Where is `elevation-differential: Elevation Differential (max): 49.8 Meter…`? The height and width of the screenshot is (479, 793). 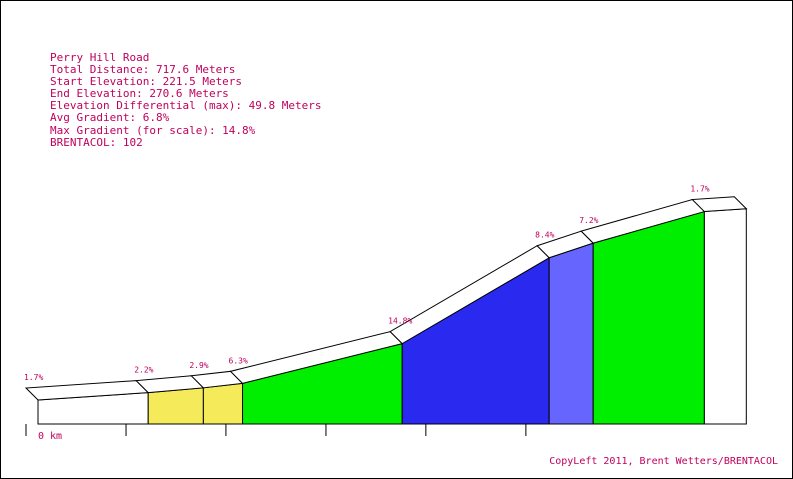 elevation-differential: Elevation Differential (max): 49.8 Meter… is located at coordinates (186, 106).